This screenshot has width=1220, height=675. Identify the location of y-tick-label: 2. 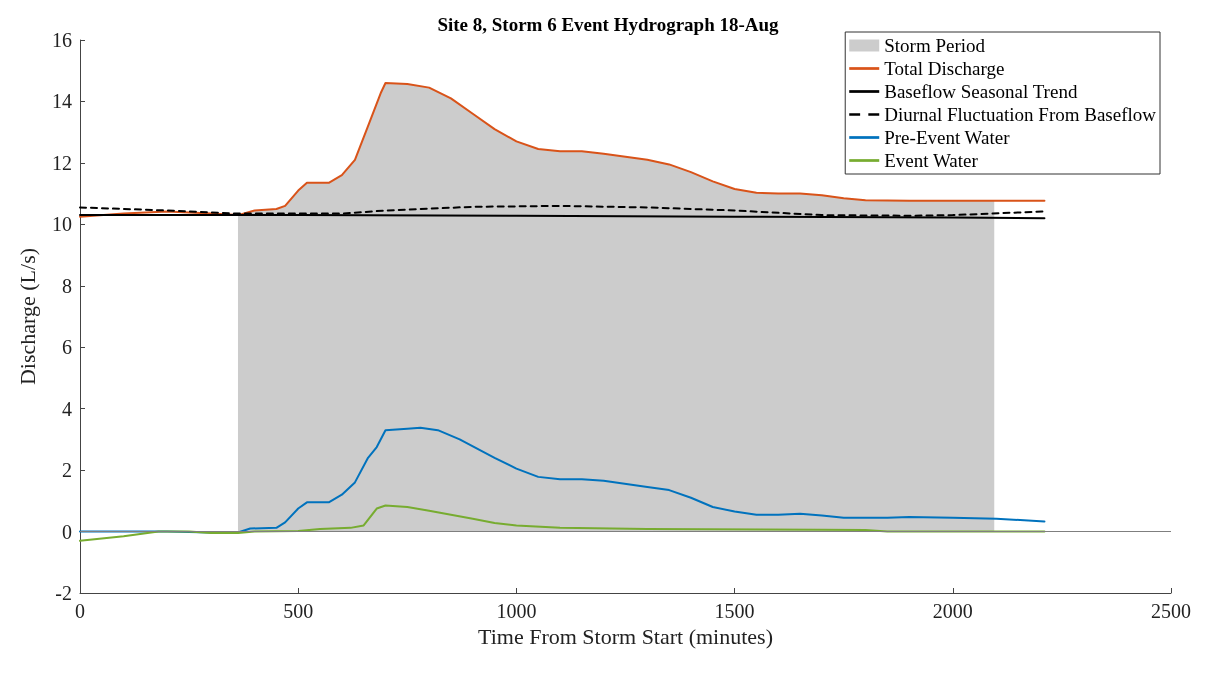
(67, 470).